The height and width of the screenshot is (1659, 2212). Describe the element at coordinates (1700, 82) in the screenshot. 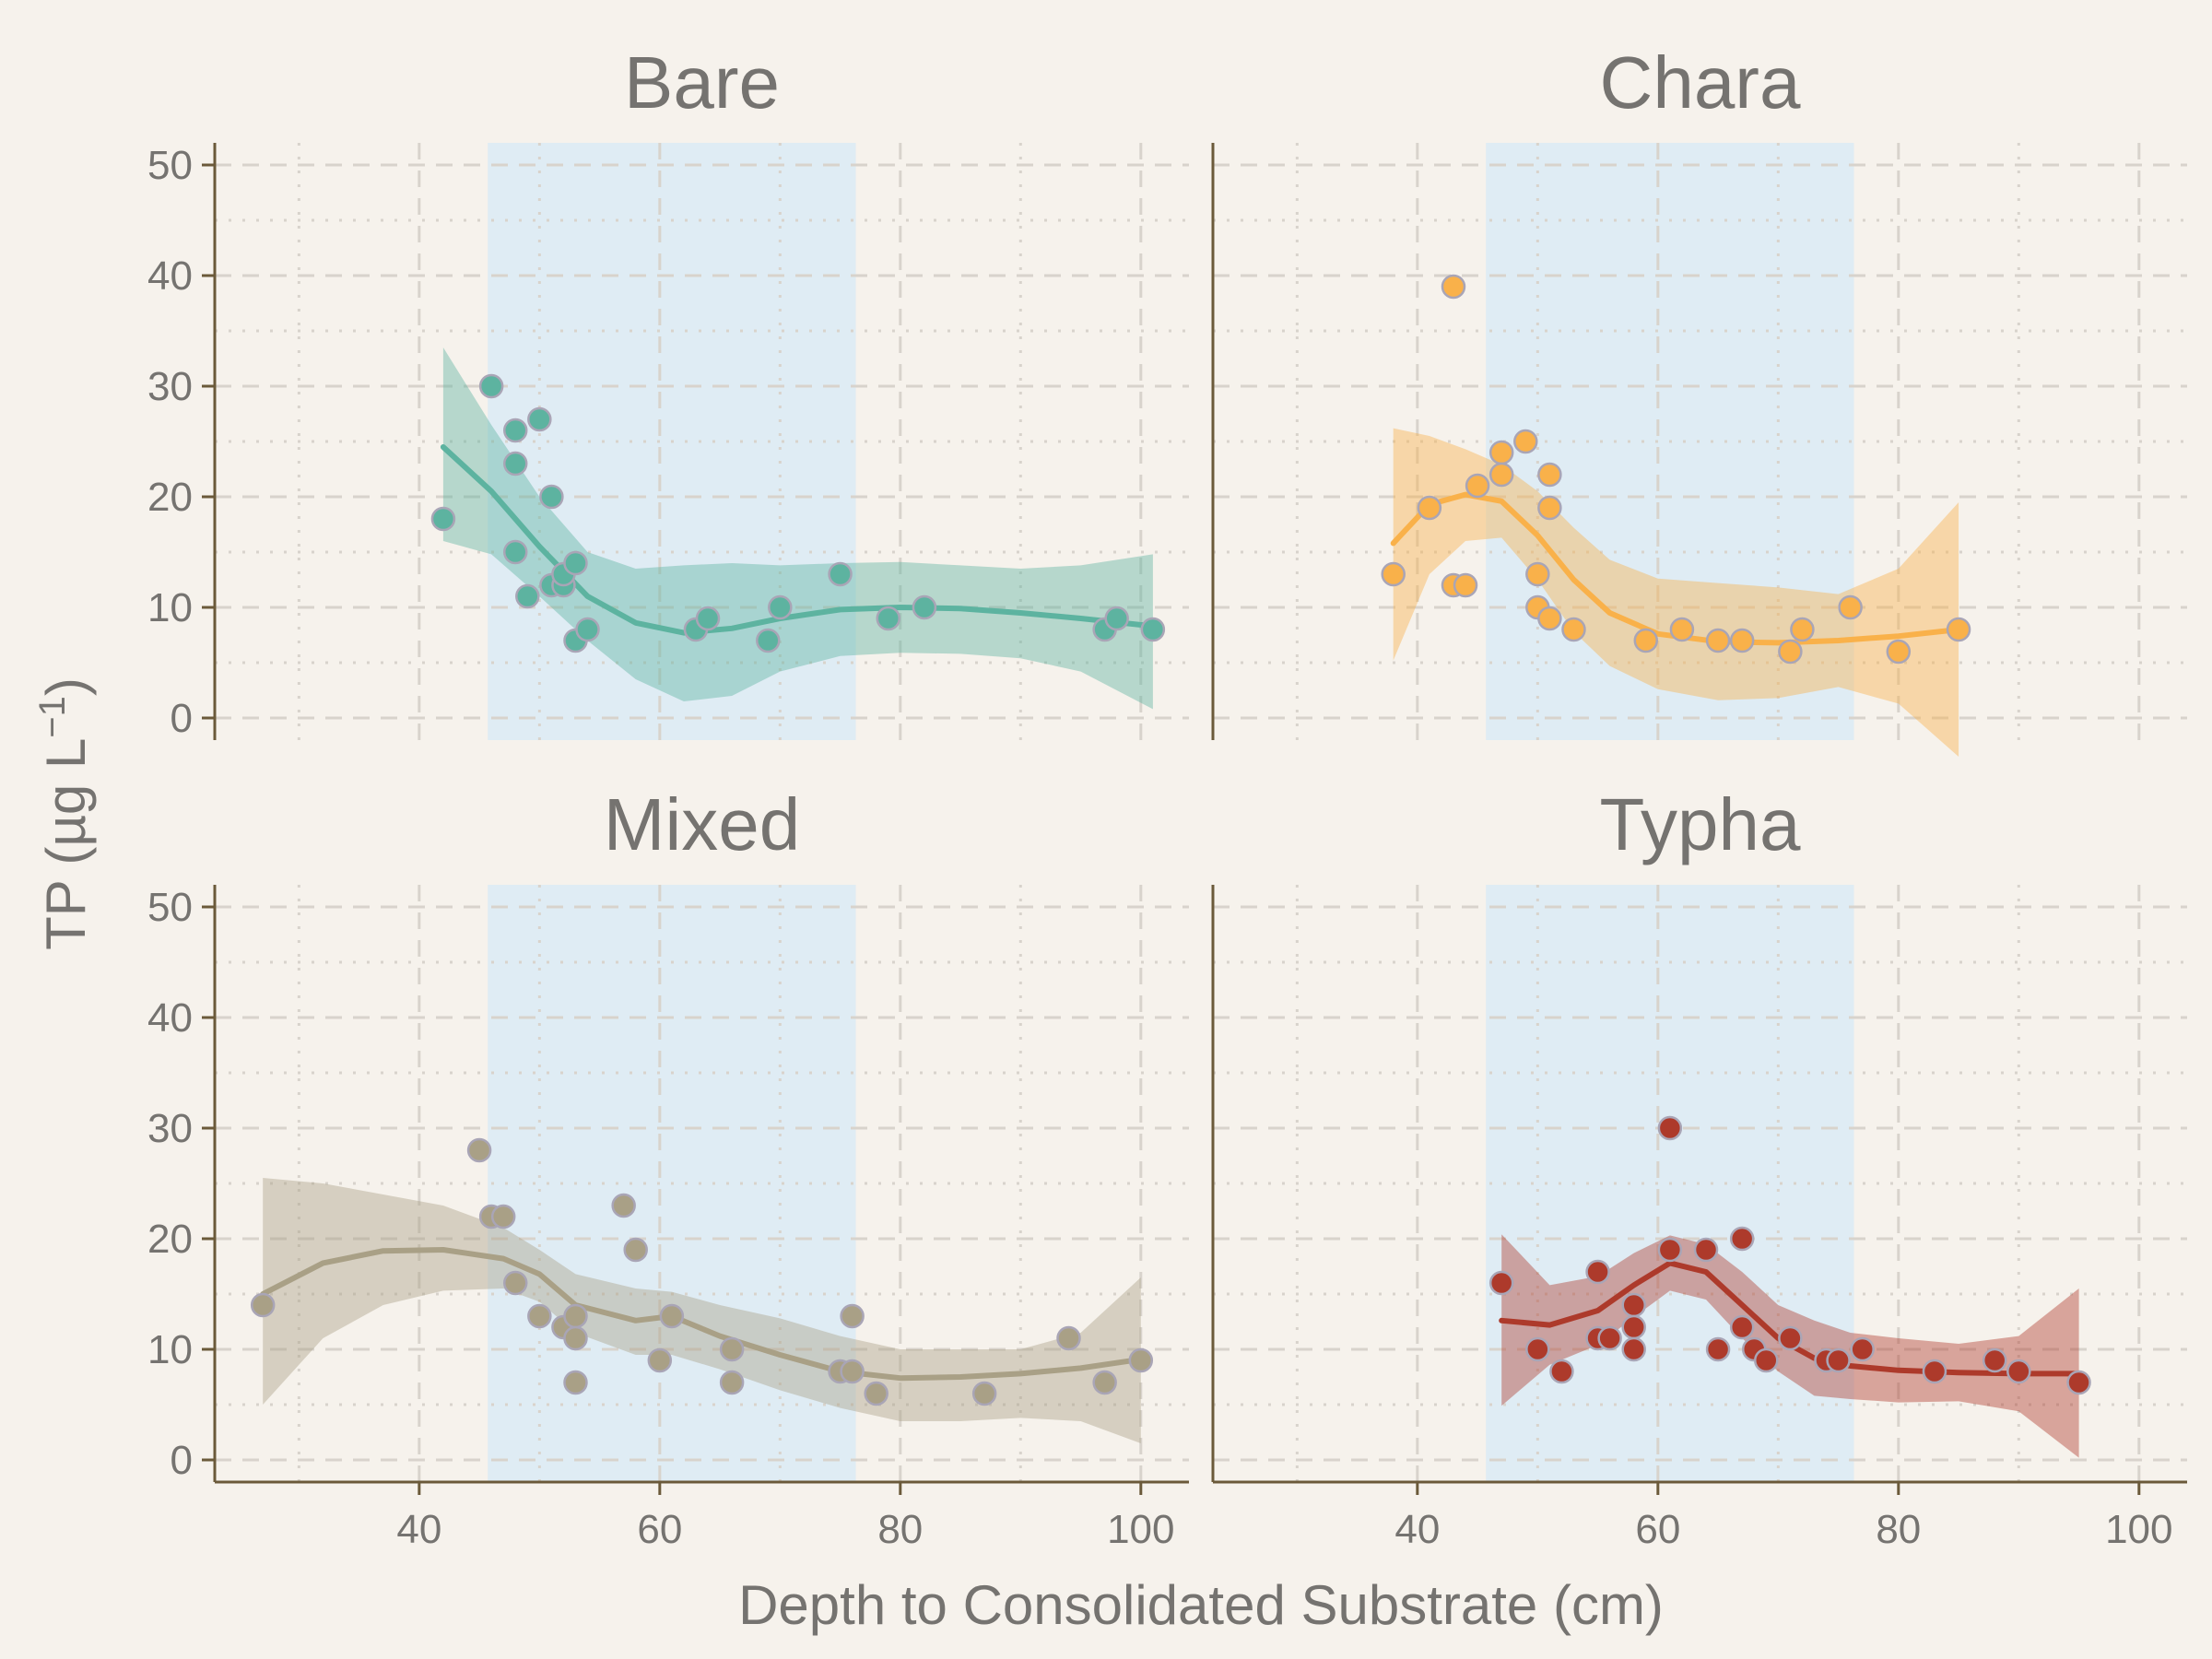

I see `facet-title-chara: Chara` at that location.